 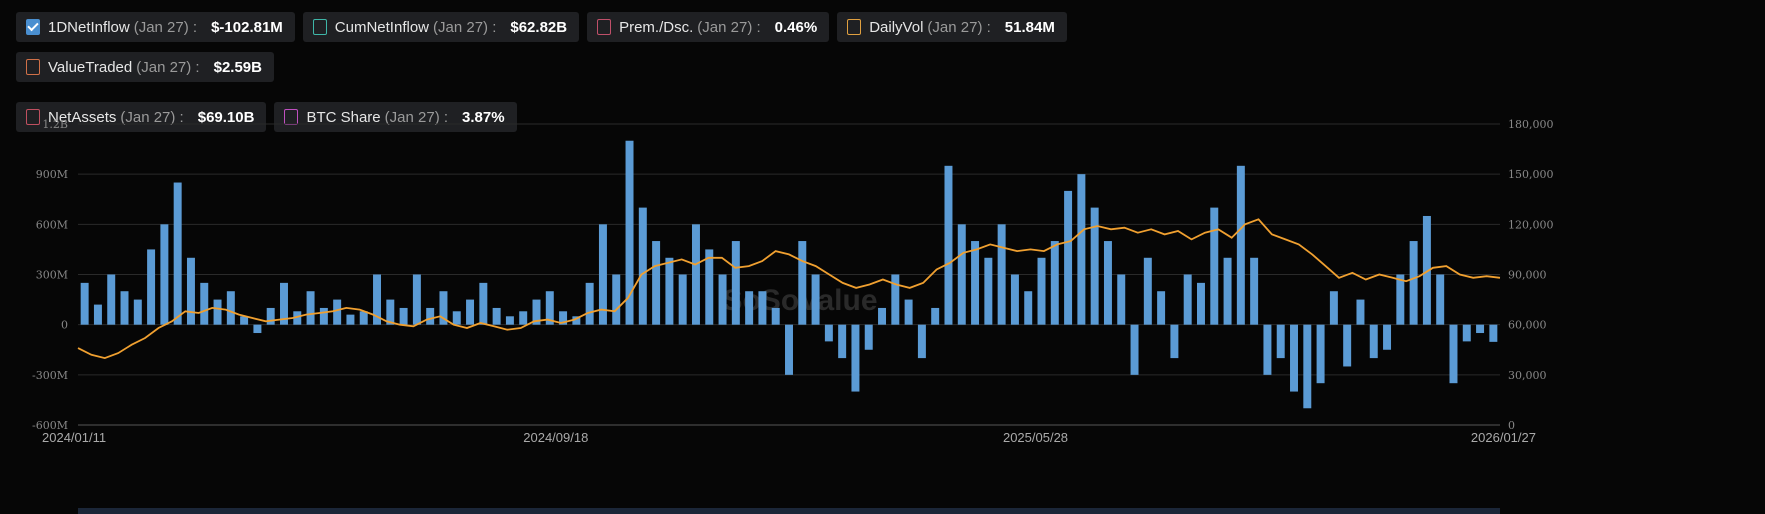 I want to click on legend-label: BTC Share, so click(x=343, y=117).